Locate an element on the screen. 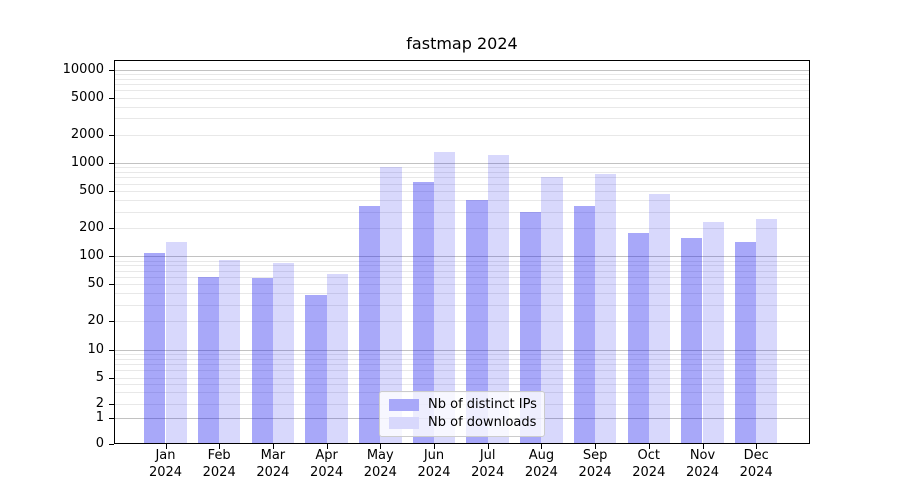 The image size is (900, 500). x-tick-label: Jul 2024 is located at coordinates (488, 464).